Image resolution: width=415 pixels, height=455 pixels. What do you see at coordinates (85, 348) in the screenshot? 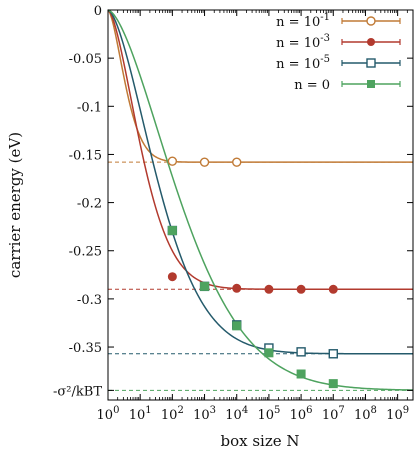
I see `y-tick-label: -0.35` at bounding box center [85, 348].